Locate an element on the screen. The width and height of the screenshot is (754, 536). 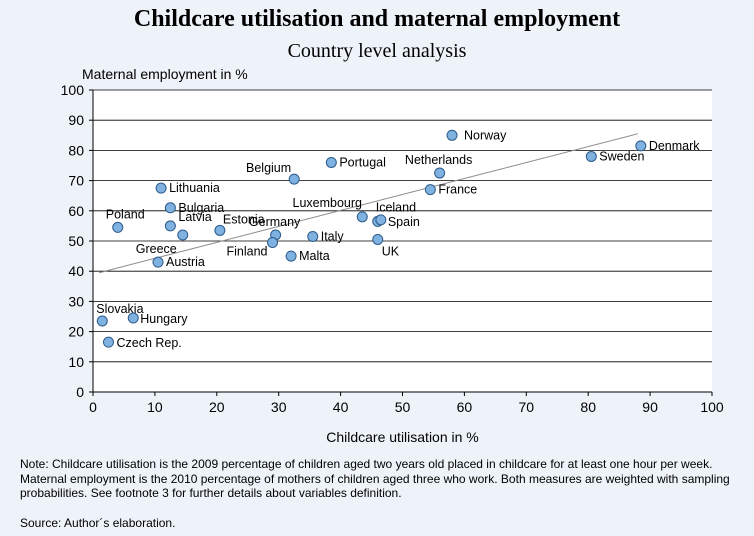
point-label: Sweden is located at coordinates (621, 156).